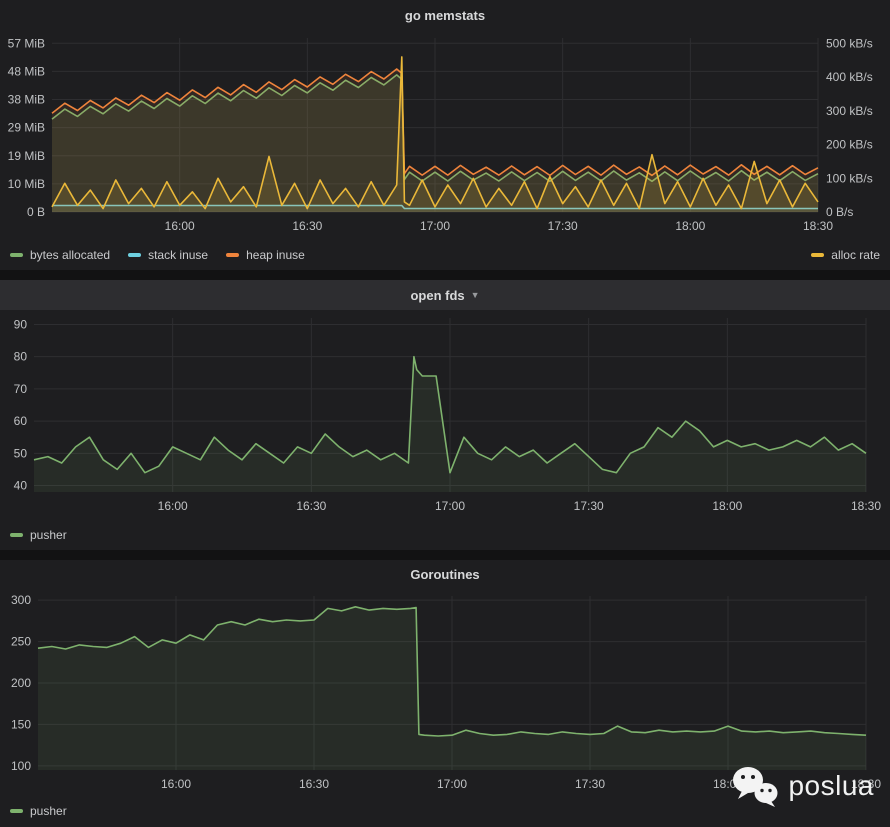 Image resolution: width=890 pixels, height=827 pixels. What do you see at coordinates (275, 255) in the screenshot?
I see `legend-label-heap-inuse: heap inuse` at bounding box center [275, 255].